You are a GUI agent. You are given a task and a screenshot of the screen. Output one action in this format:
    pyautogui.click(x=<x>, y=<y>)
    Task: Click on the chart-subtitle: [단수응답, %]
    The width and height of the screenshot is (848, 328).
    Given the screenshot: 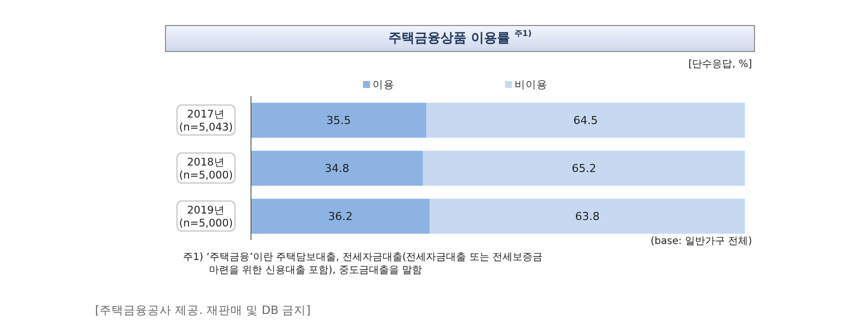 What is the action you would take?
    pyautogui.click(x=720, y=64)
    